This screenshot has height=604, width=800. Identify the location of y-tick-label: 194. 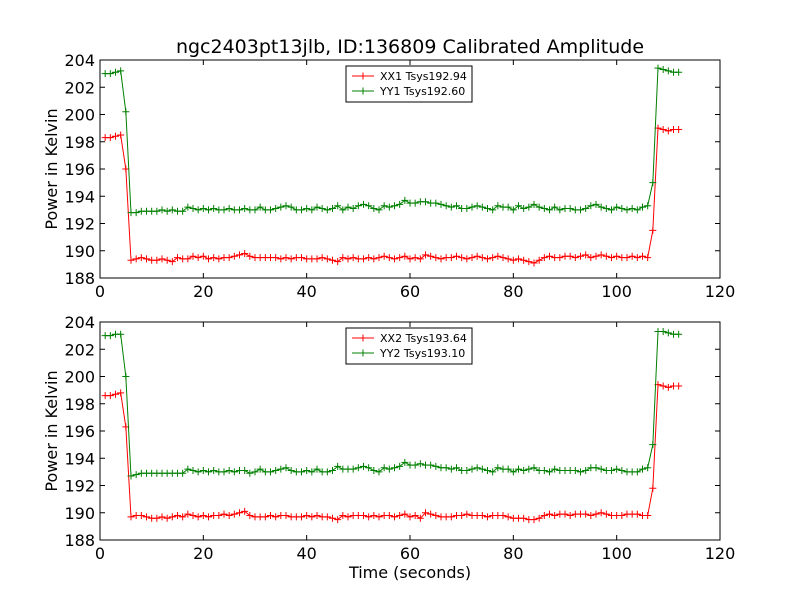
(79, 458).